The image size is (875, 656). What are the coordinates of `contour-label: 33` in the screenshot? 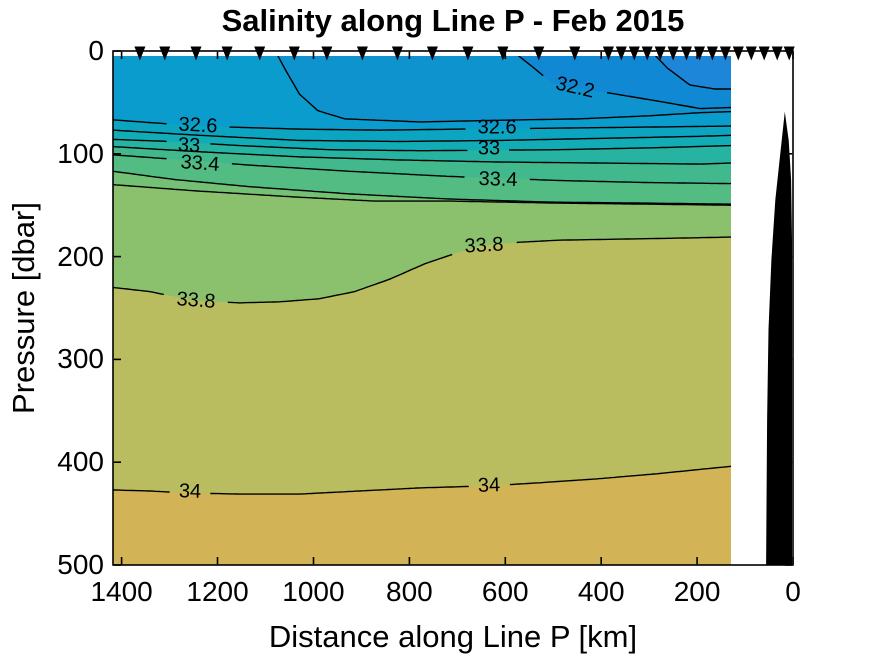 It's located at (489, 148).